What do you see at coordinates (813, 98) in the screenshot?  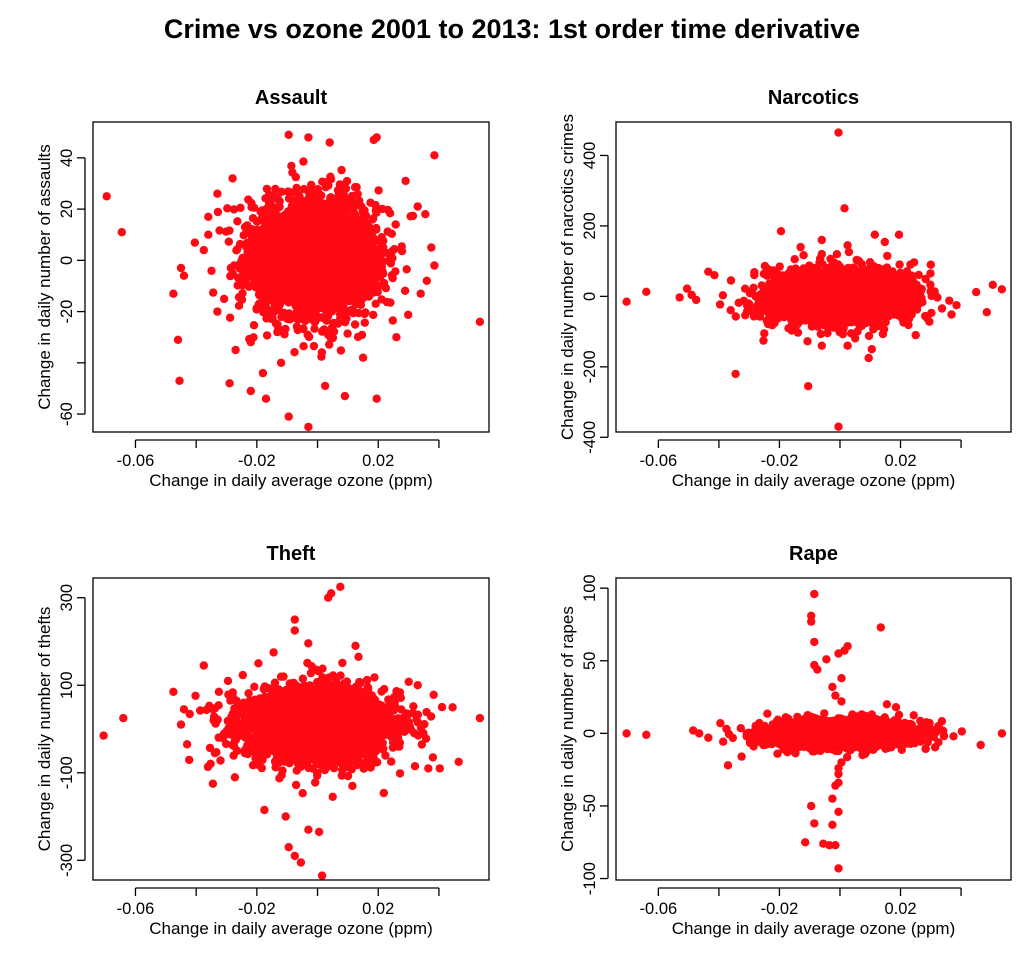 I see `narcotics-title: Narcotics` at bounding box center [813, 98].